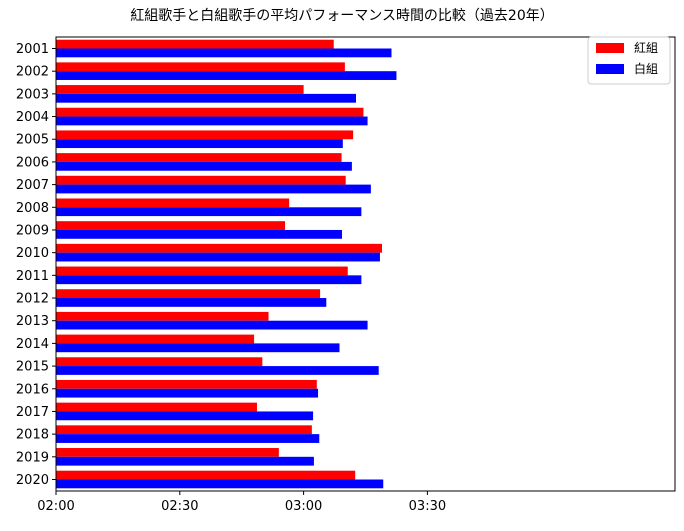  I want to click on bar-red-2009, so click(171, 225).